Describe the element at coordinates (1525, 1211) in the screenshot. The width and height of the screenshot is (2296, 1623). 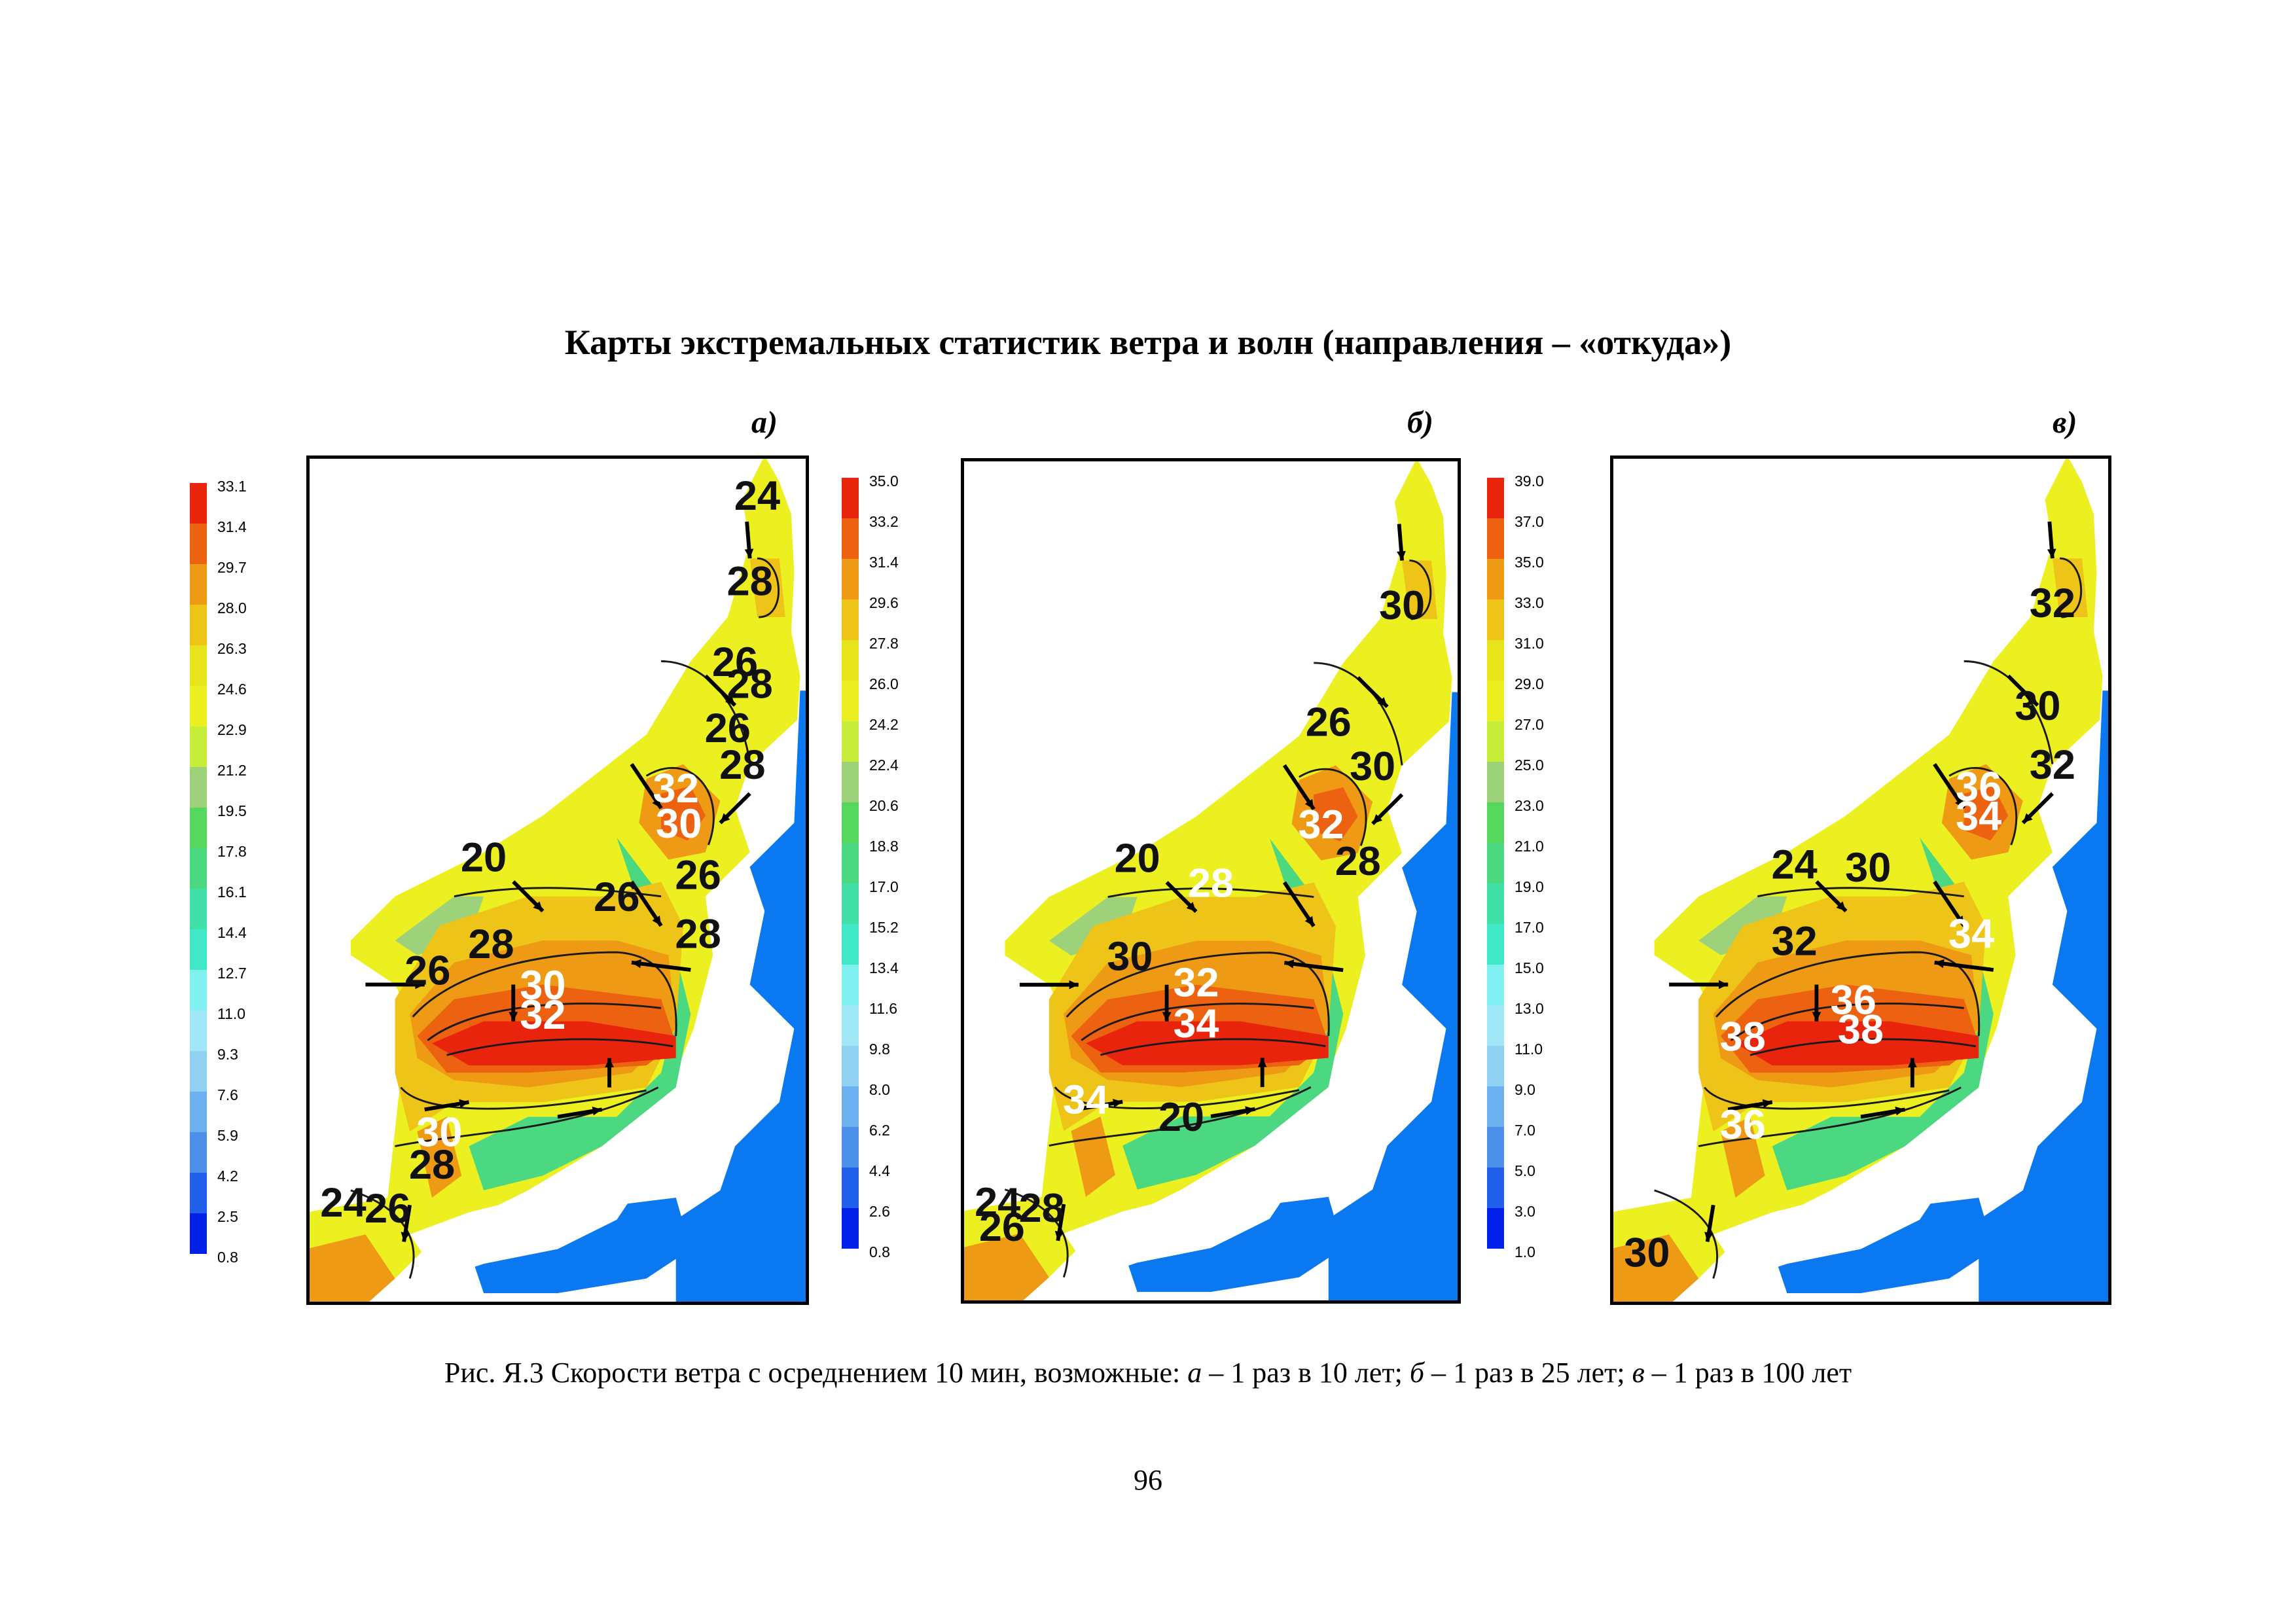
I see `legend-tick-label: 3.0` at that location.